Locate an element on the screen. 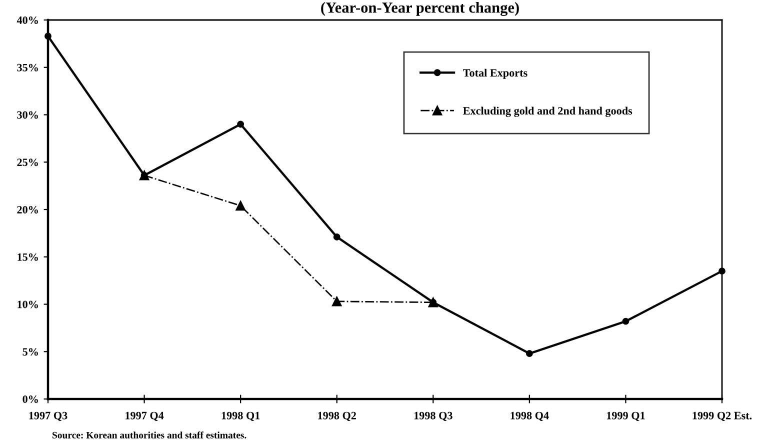 The width and height of the screenshot is (772, 447). y-tick-label: 0% is located at coordinates (30, 399).